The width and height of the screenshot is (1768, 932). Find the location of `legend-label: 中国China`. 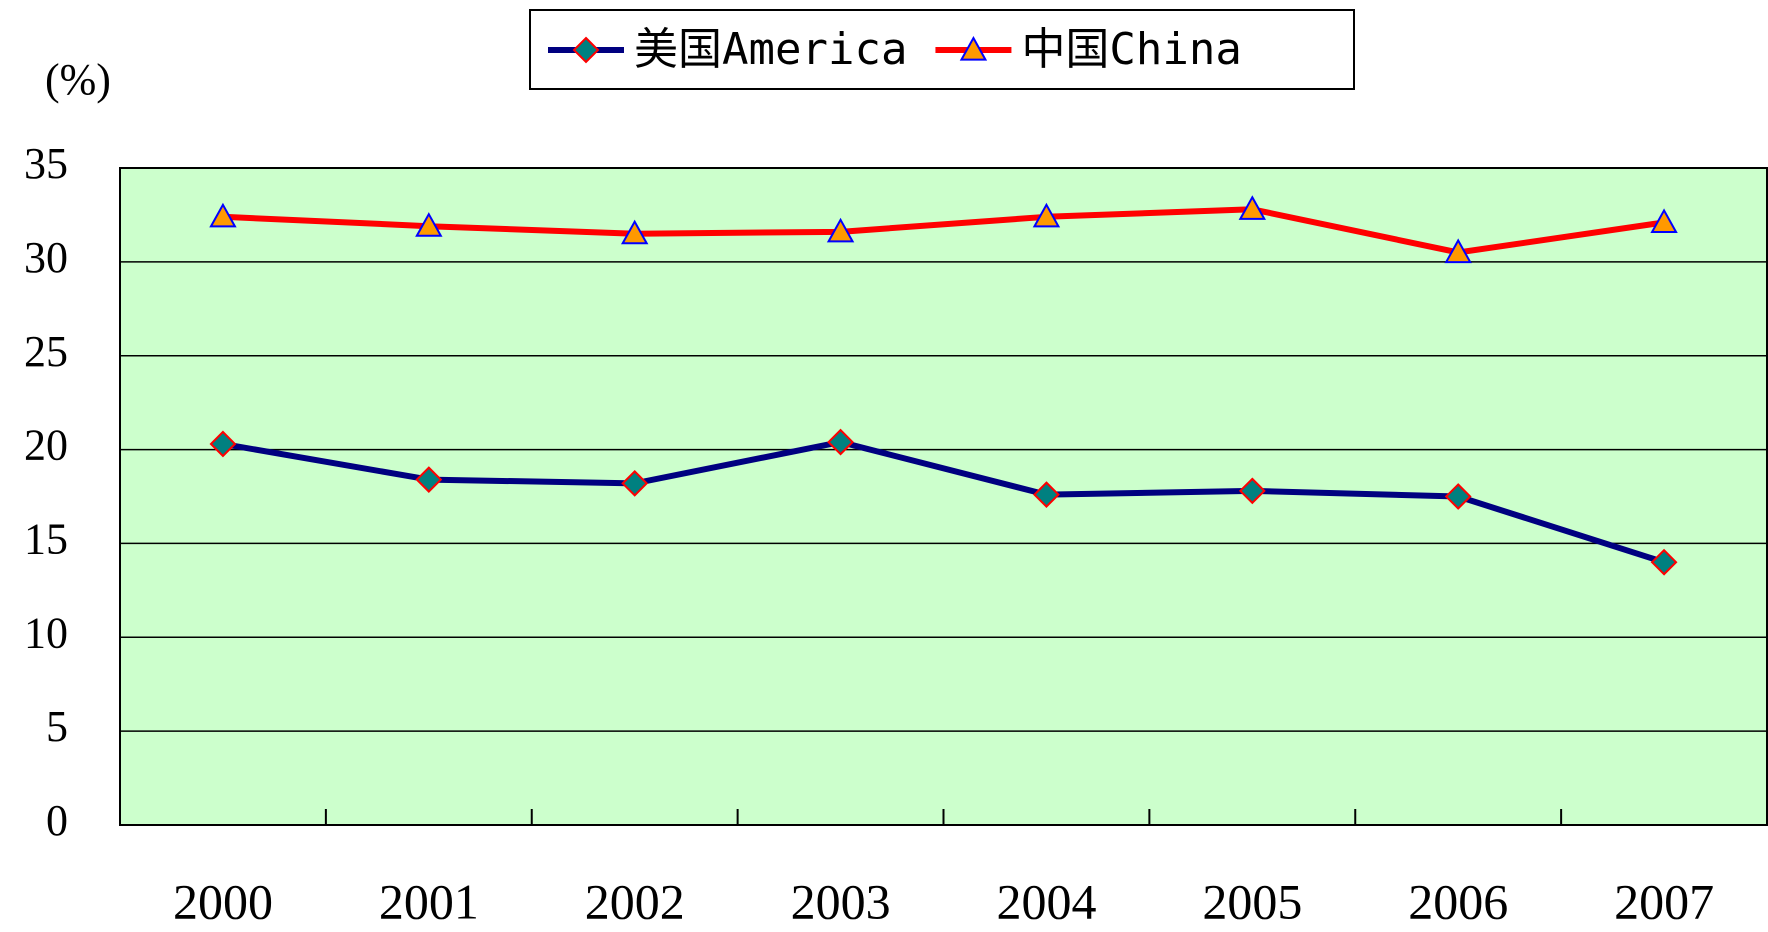

legend-label: 中国China is located at coordinates (1131, 49).